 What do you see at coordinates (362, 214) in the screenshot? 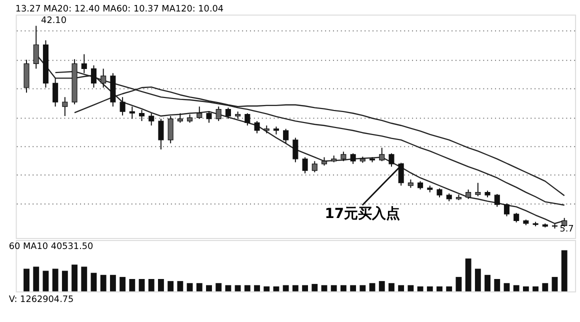
I see `annotation: 17元买入点` at bounding box center [362, 214].